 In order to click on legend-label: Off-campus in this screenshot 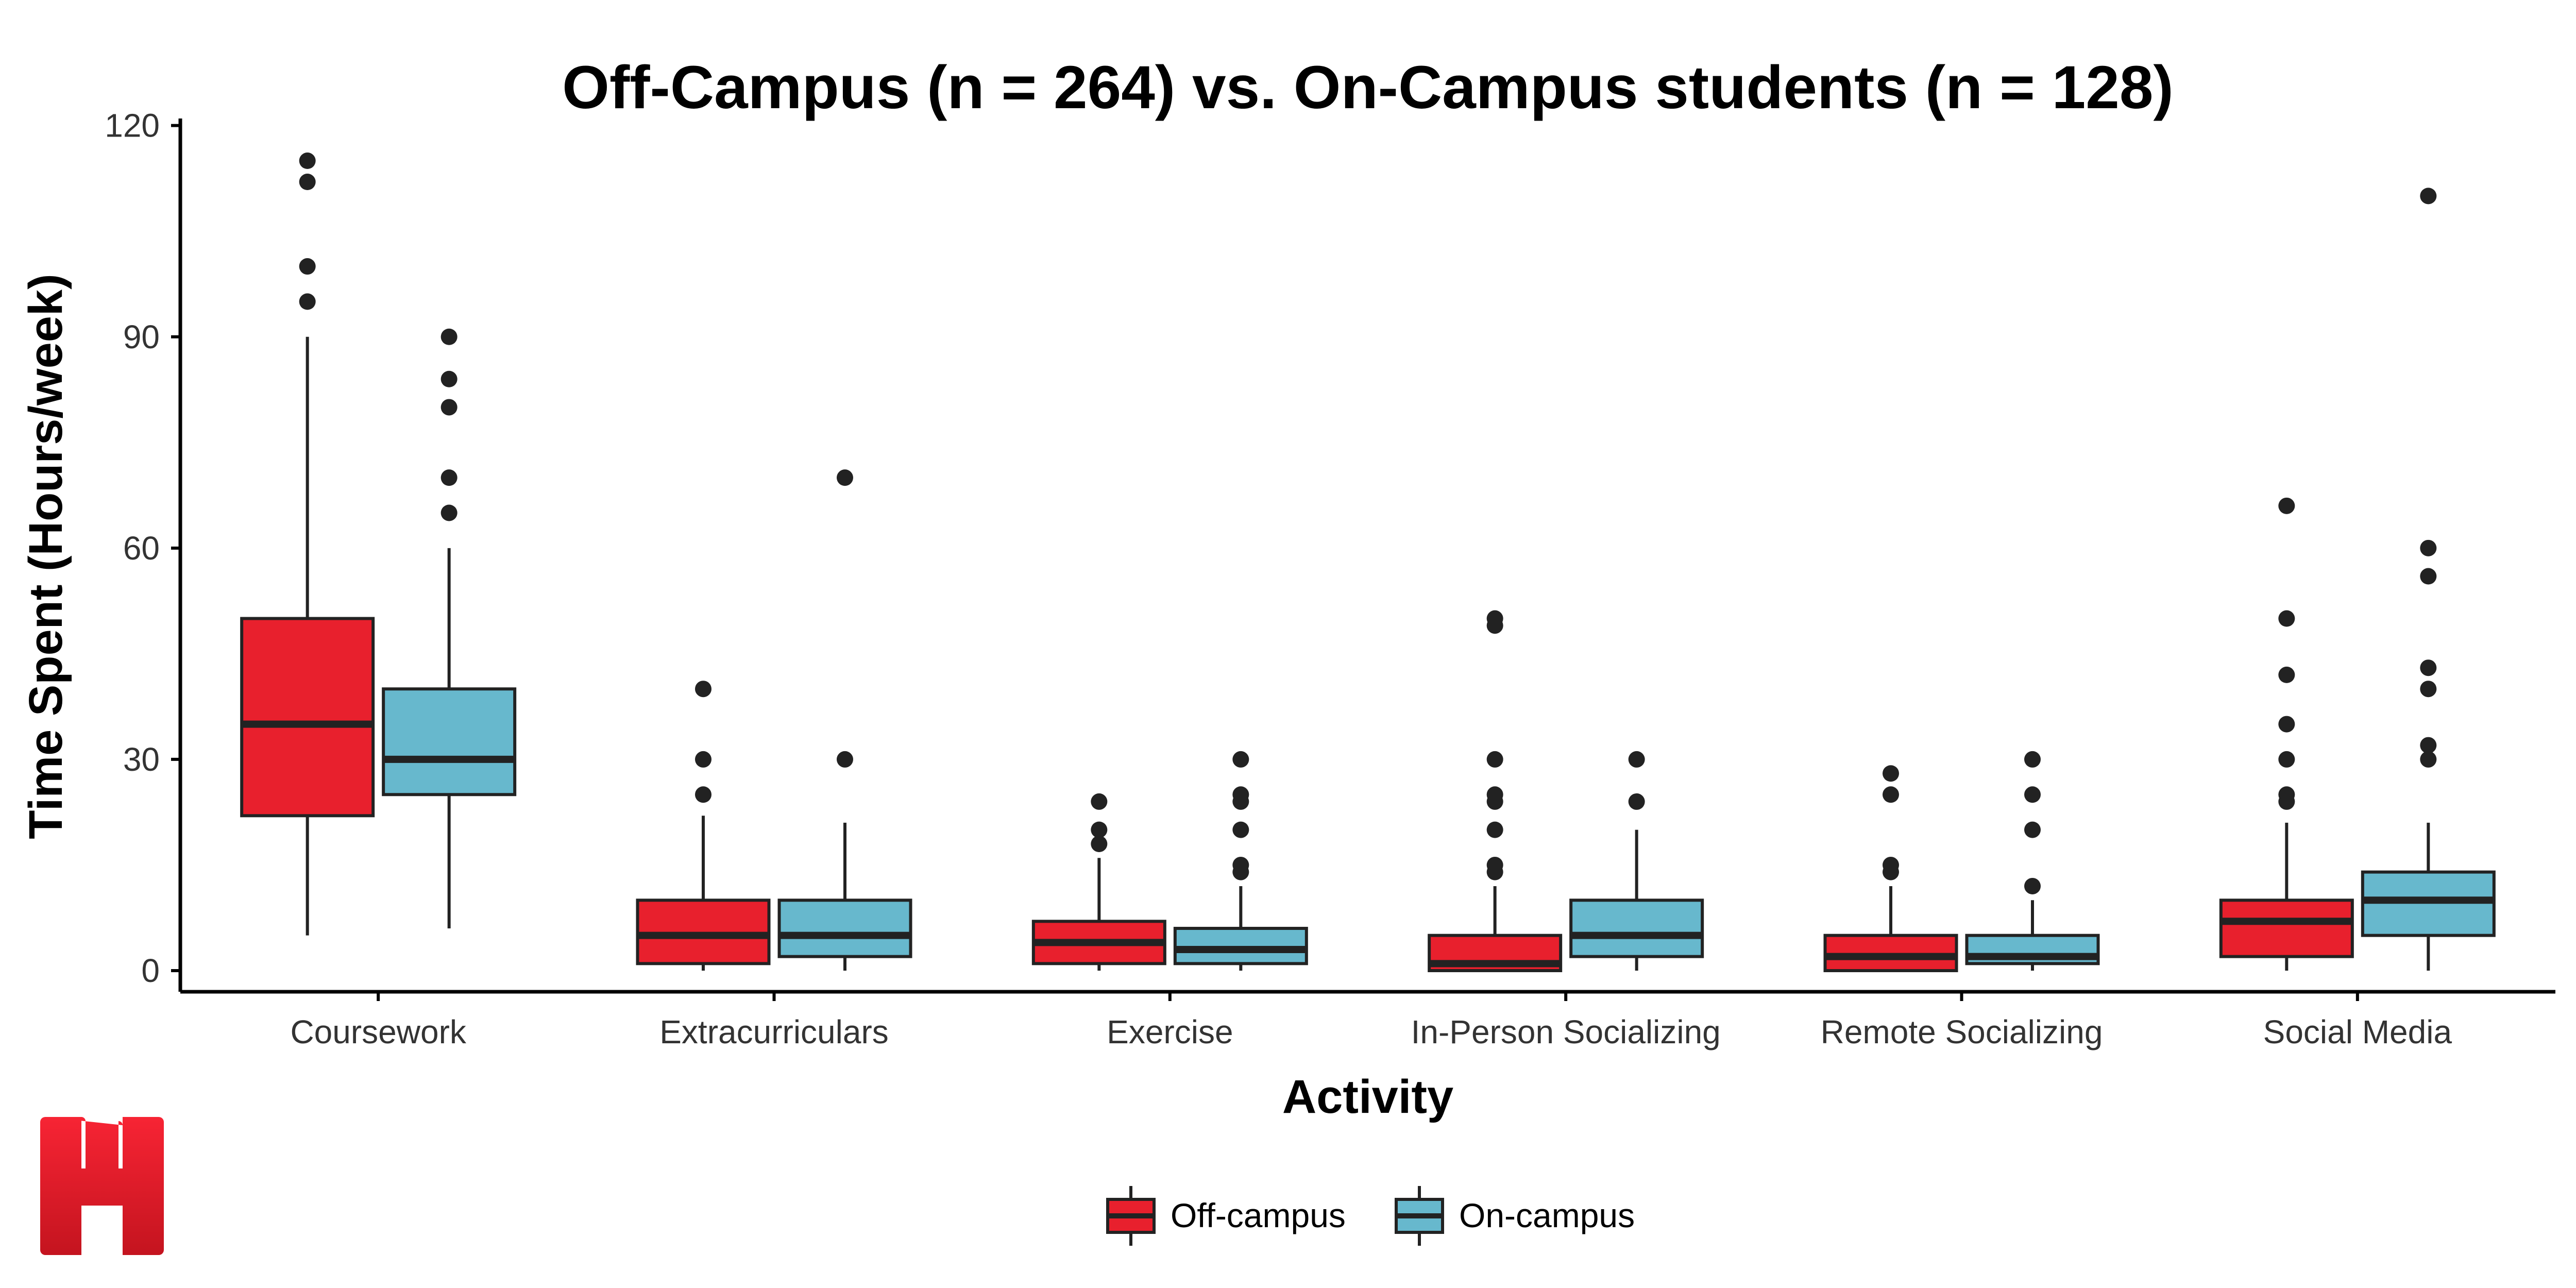, I will do `click(1258, 1215)`.